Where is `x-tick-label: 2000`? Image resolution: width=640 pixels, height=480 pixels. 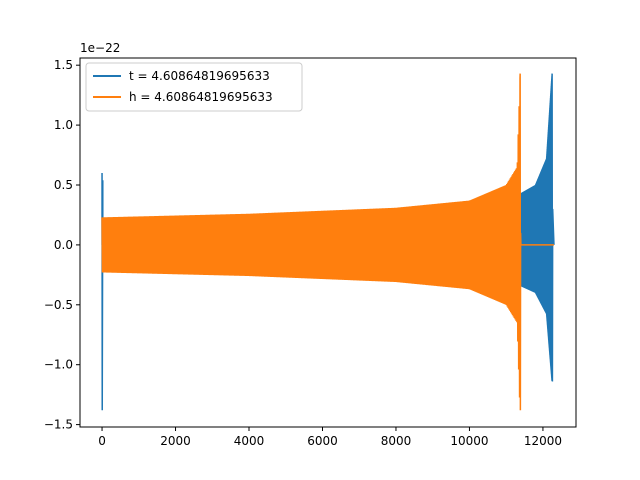
x-tick-label: 2000 is located at coordinates (175, 441).